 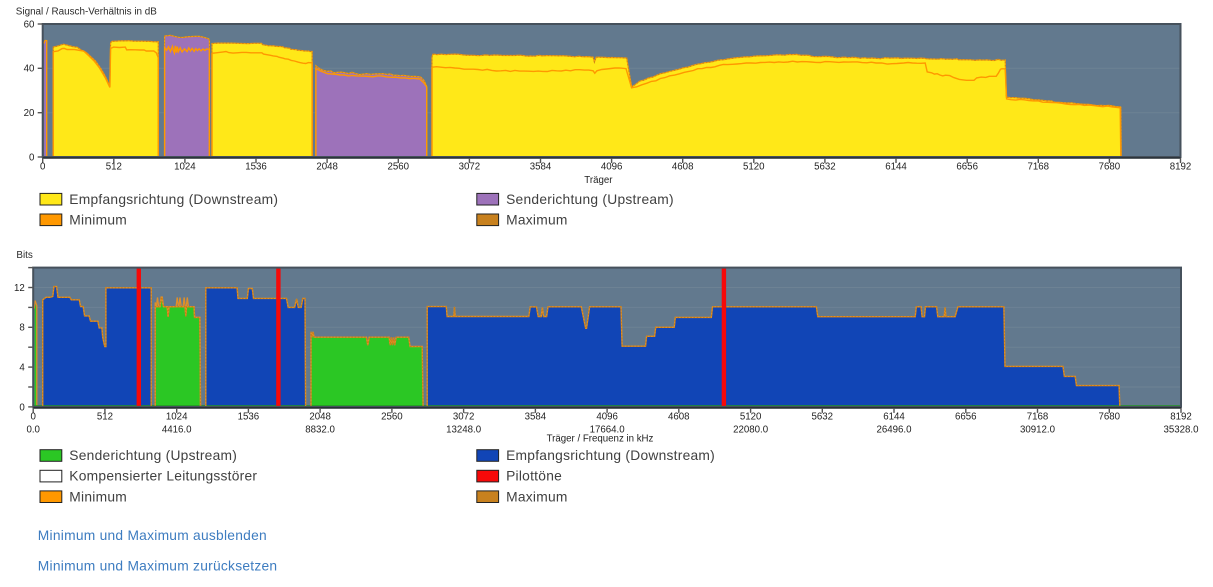 I want to click on svg-text: 35328.0, so click(x=1181, y=429).